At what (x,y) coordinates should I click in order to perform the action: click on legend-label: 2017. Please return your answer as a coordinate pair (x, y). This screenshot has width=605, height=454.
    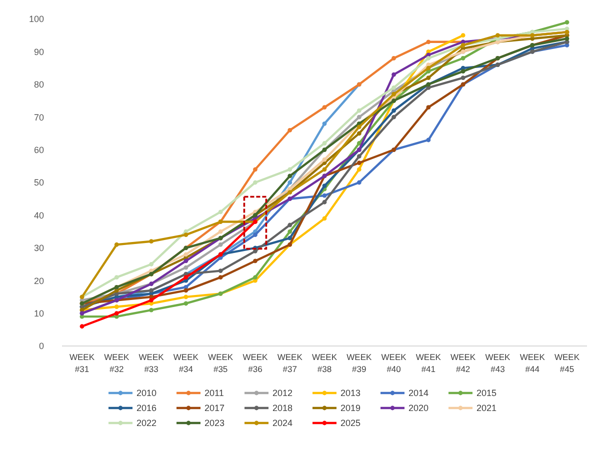
    Looking at the image, I should click on (214, 408).